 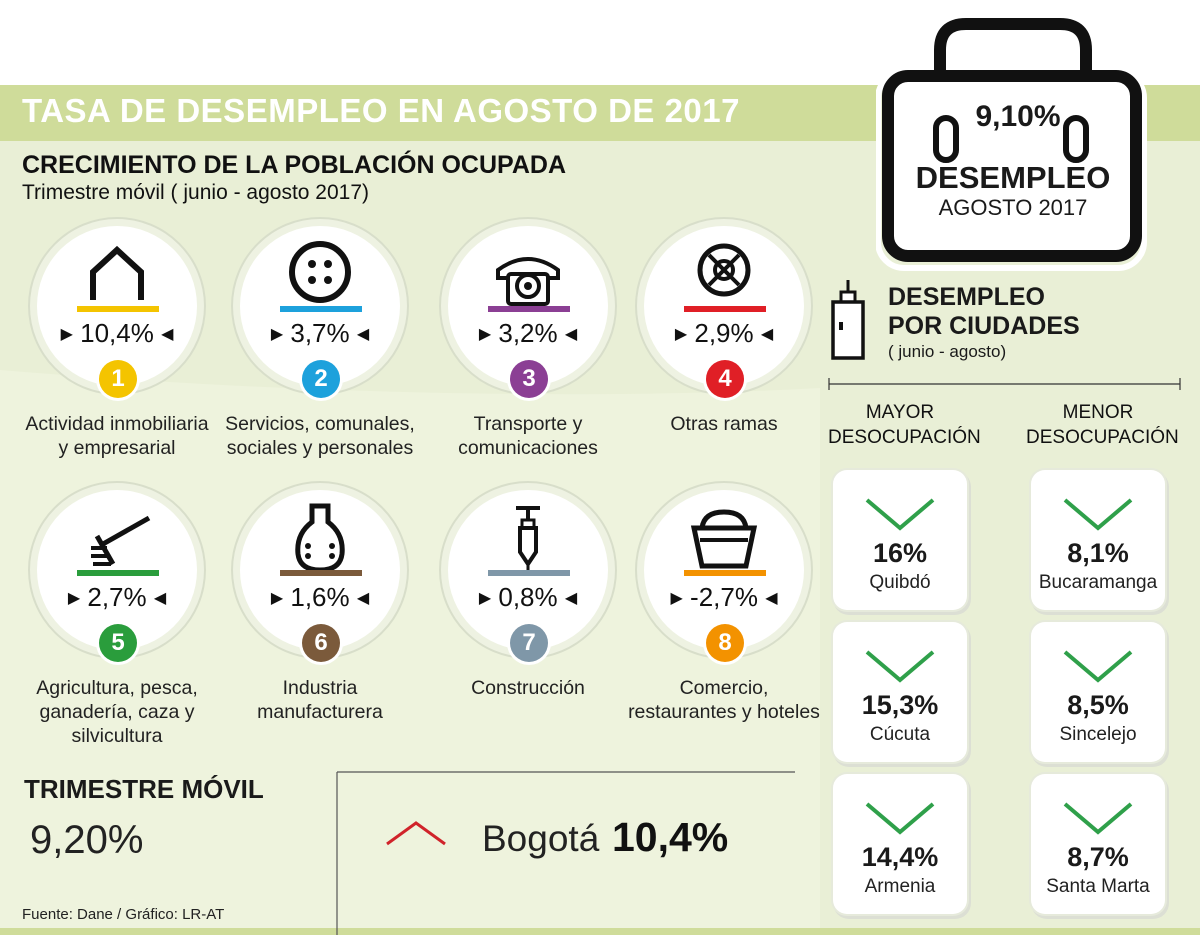 What do you see at coordinates (320, 700) in the screenshot?
I see `sector-label: Industria manufacturera` at bounding box center [320, 700].